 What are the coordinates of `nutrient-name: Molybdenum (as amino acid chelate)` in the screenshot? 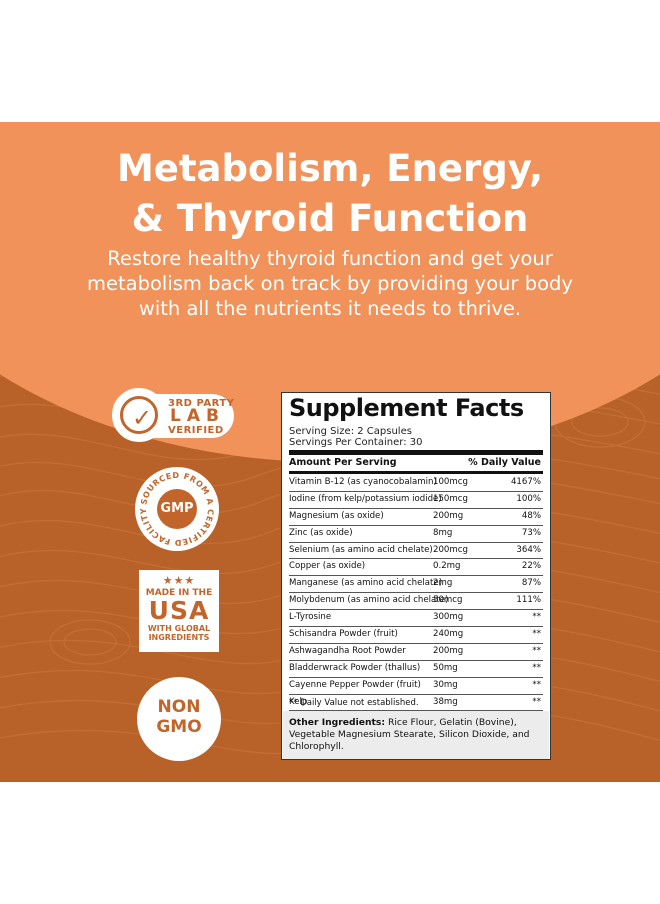 It's located at (369, 600).